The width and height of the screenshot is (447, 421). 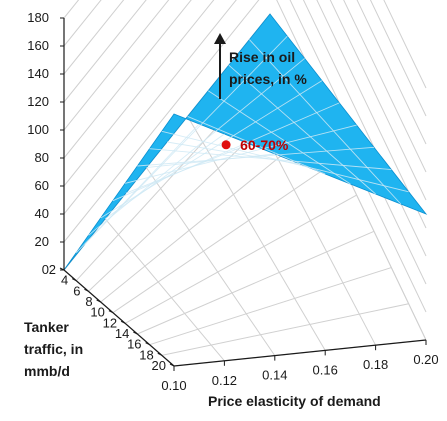 What do you see at coordinates (42, 241) in the screenshot?
I see `z-tick-label-1: 20` at bounding box center [42, 241].